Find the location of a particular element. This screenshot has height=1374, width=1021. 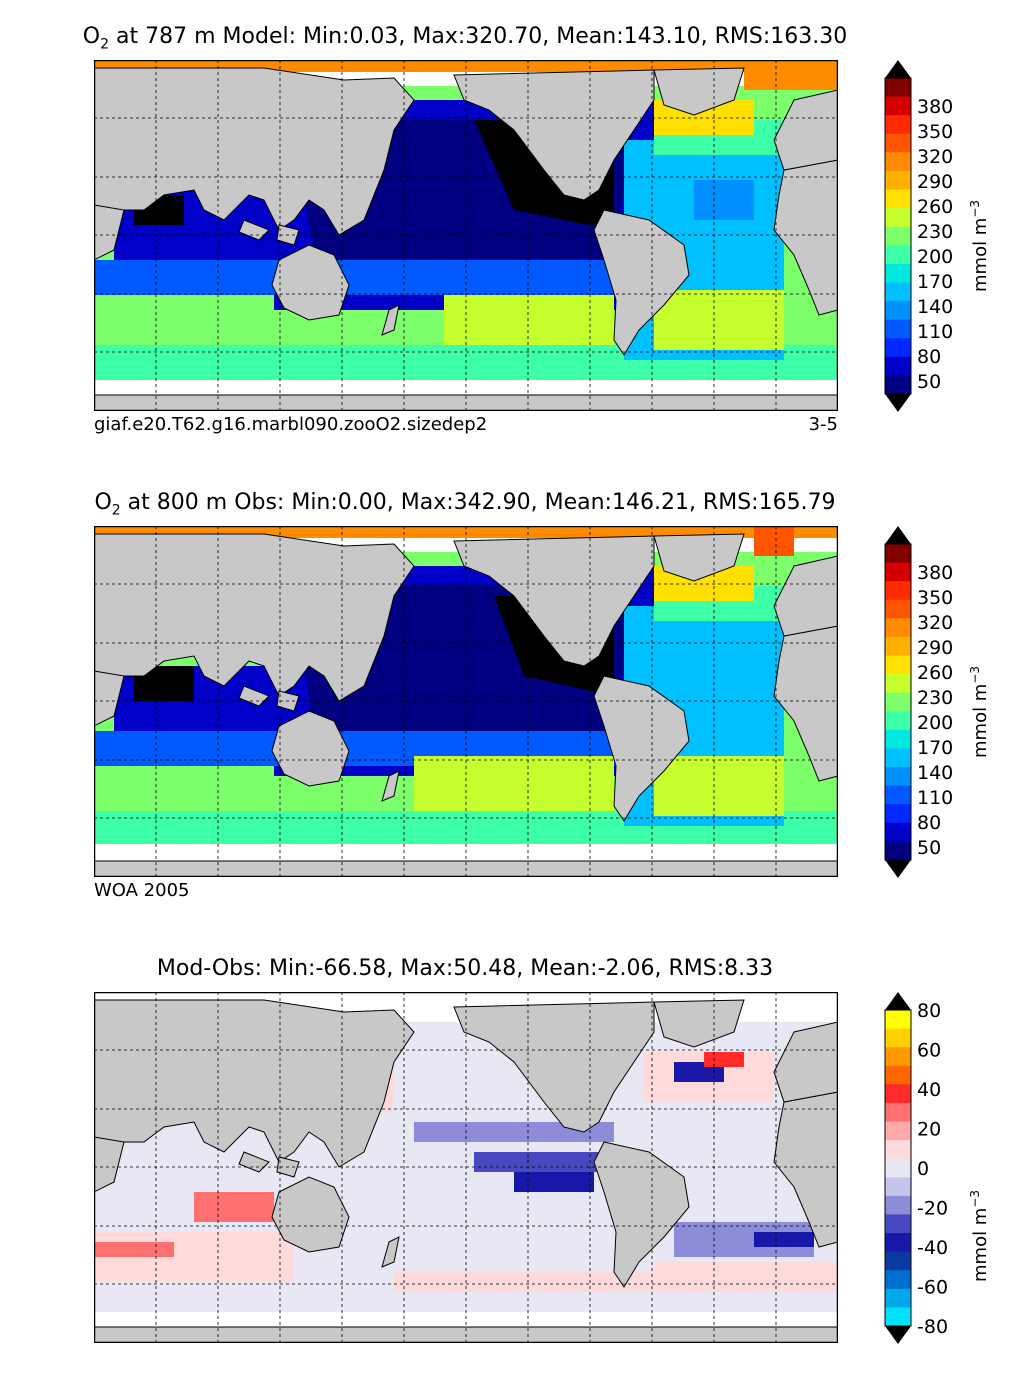

model-run-label: giaf.e20.T62.g16.marbl090.zooO2.sizedep2 is located at coordinates (291, 424).